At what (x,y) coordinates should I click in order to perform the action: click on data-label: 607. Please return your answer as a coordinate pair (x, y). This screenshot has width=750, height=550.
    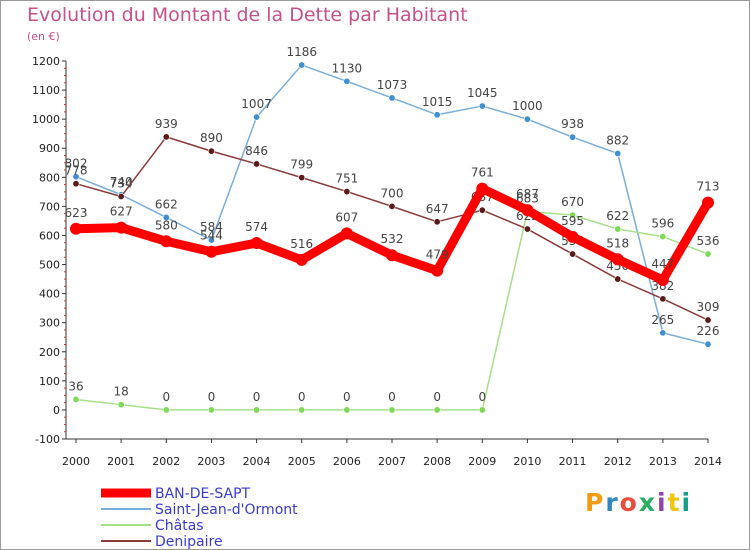
    Looking at the image, I should click on (346, 217).